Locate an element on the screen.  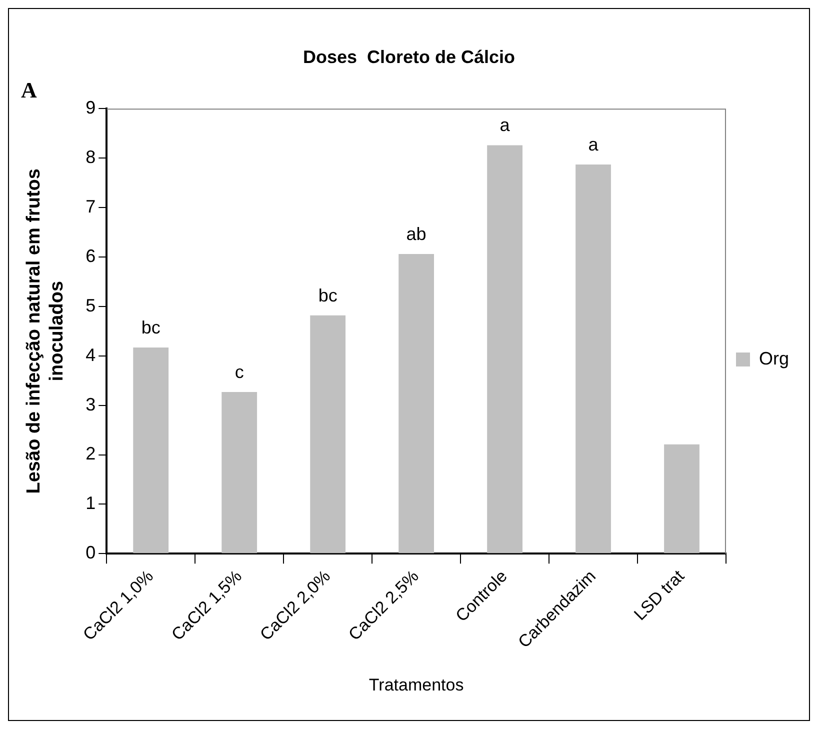
y-tick-label: 8 is located at coordinates (91, 157).